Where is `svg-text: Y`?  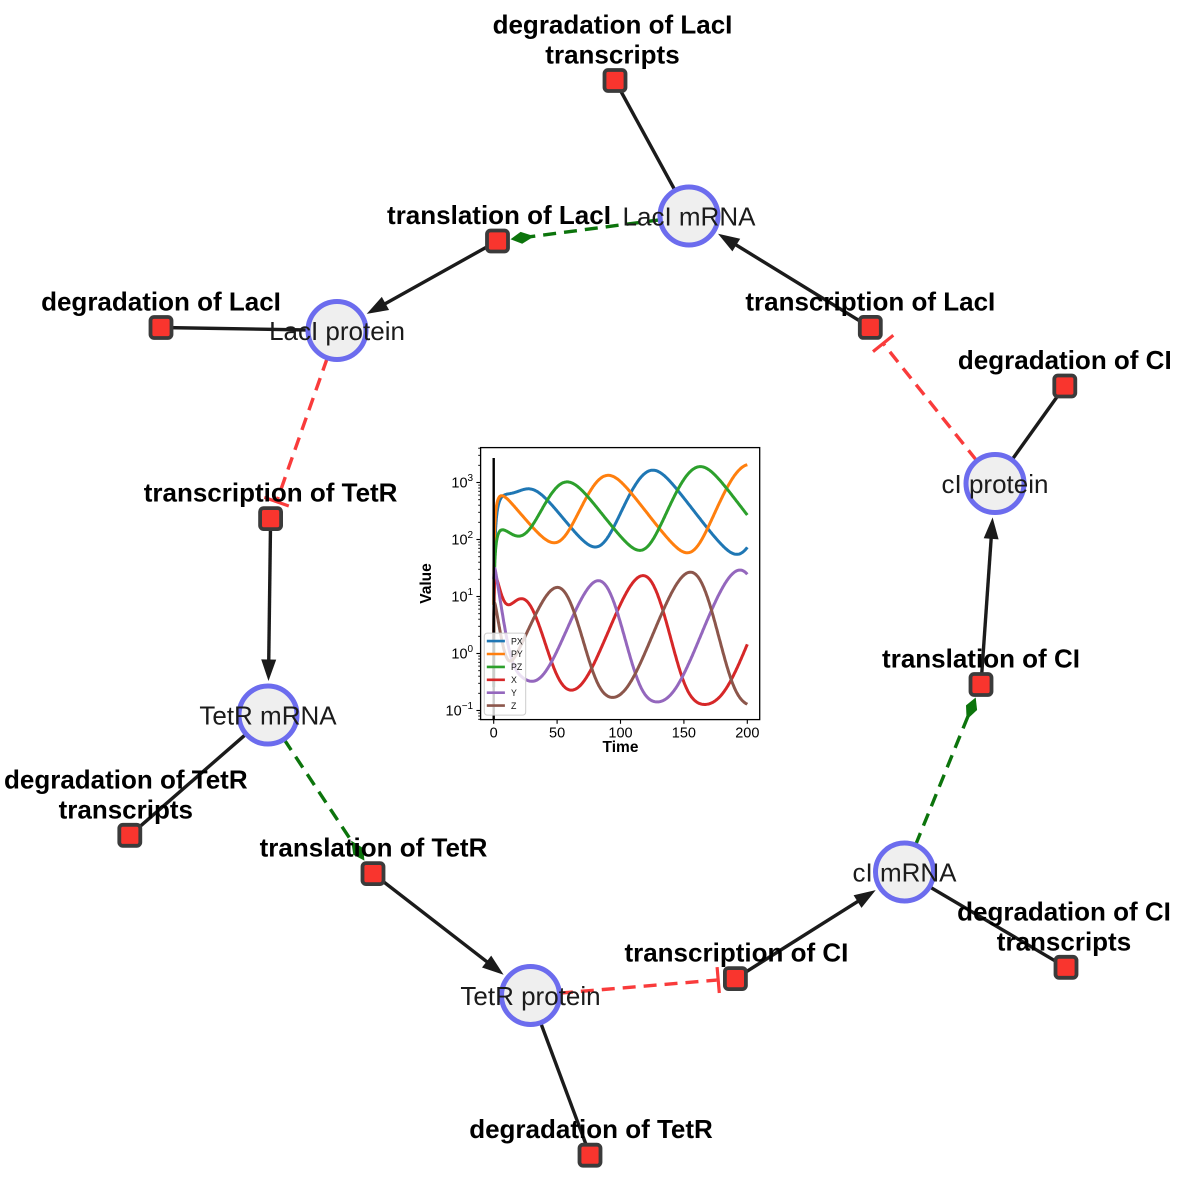
svg-text: Y is located at coordinates (514, 693).